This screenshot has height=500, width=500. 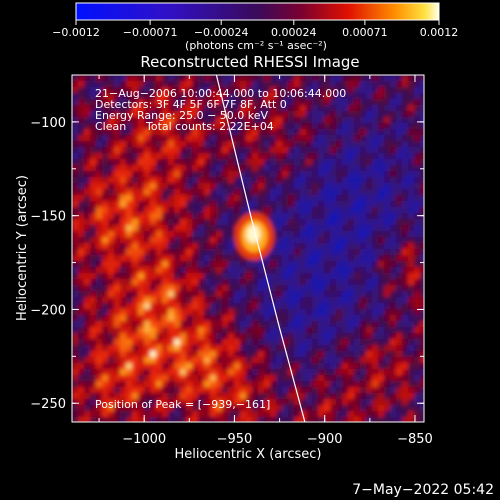 I want to click on y-tick-label: −250, so click(x=48, y=404).